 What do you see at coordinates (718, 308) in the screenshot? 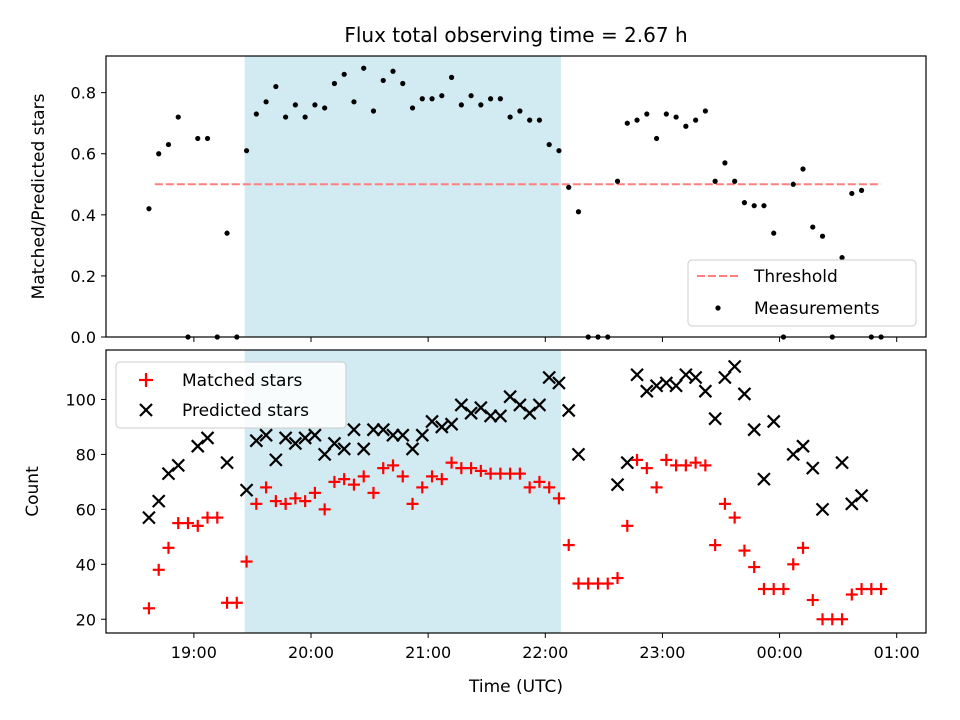
I see `legend-measurements-swatch` at bounding box center [718, 308].